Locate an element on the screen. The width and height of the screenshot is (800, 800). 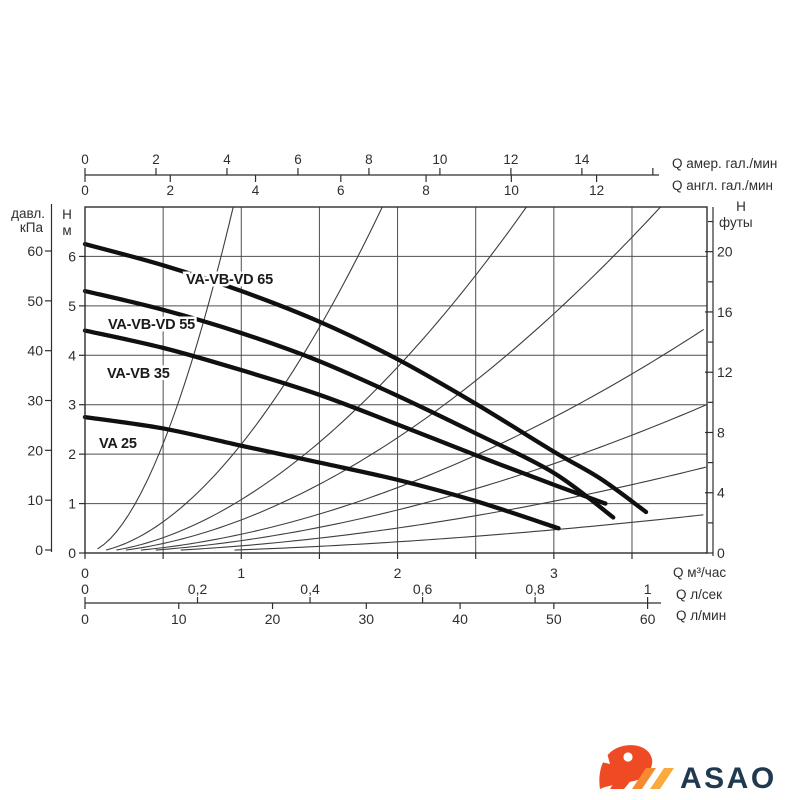
tick-label-us-gpm: 10 is located at coordinates (439, 159).